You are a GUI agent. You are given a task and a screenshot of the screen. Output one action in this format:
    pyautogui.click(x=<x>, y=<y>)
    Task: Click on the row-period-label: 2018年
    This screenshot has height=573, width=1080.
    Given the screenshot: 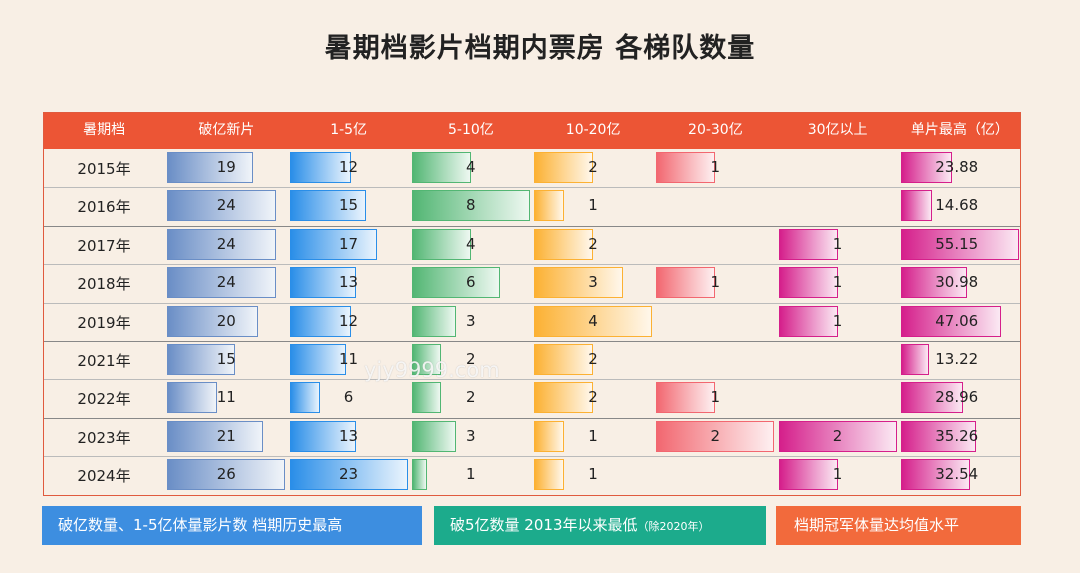 What is the action you would take?
    pyautogui.click(x=104, y=284)
    